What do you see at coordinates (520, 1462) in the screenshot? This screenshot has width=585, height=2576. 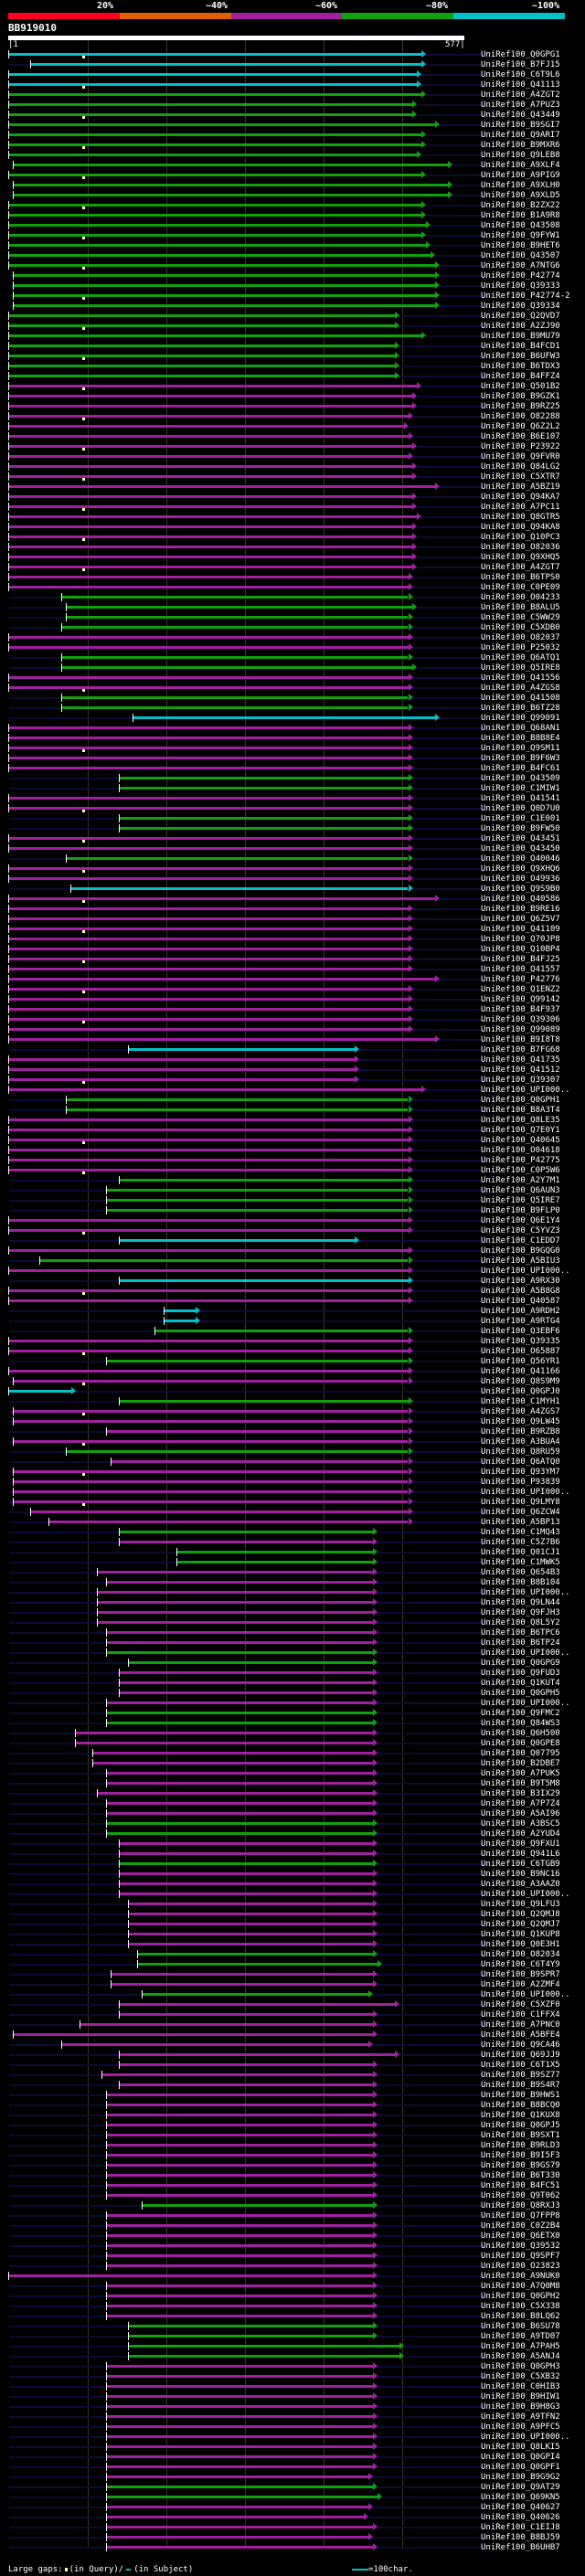 I see `hit-label: UniRef100_Q6ATQ0` at bounding box center [520, 1462].